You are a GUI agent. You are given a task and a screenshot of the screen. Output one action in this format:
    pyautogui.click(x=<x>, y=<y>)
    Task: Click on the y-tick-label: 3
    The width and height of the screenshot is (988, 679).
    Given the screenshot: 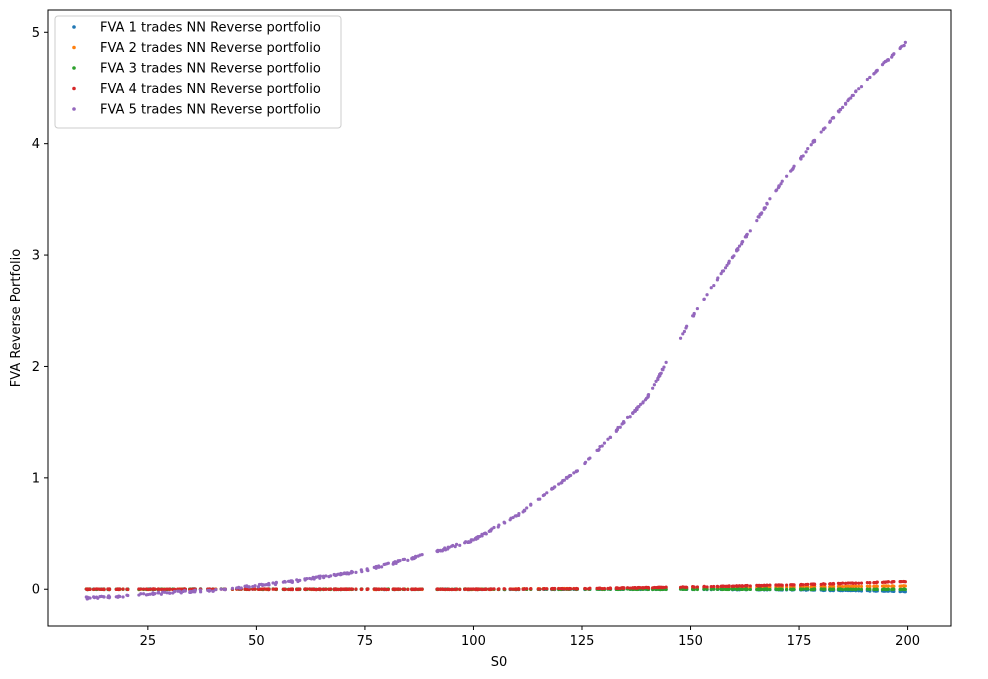 What is the action you would take?
    pyautogui.click(x=36, y=256)
    